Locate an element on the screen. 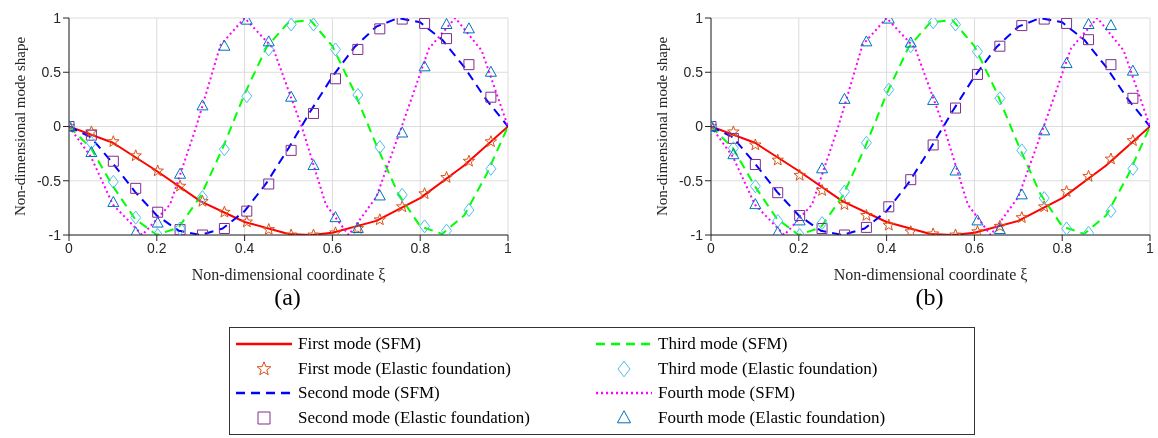 The width and height of the screenshot is (1158, 438). y-tick-label: 0.5 is located at coordinates (693, 72).